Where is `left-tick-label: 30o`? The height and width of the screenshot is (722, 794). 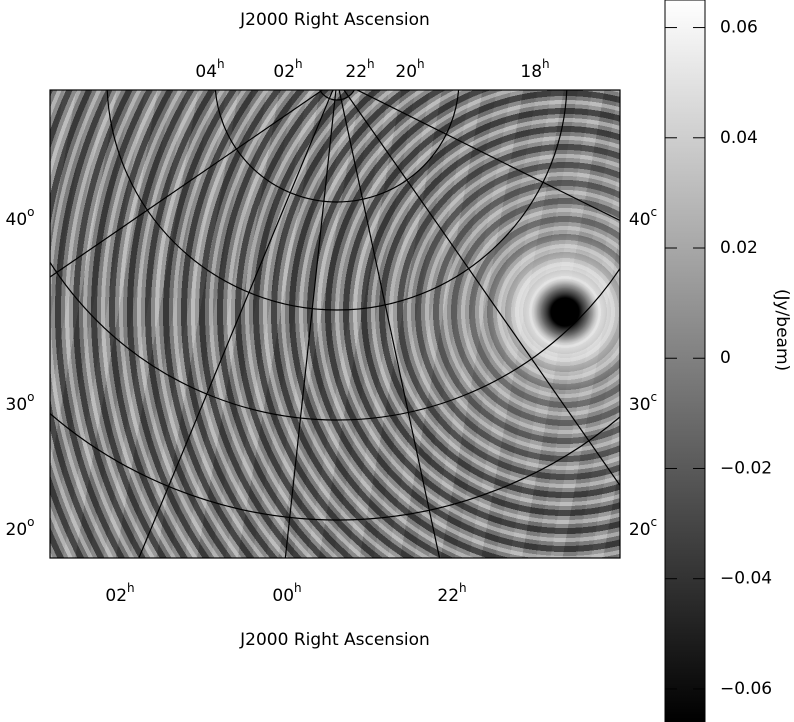
left-tick-label: 30o is located at coordinates (20, 403).